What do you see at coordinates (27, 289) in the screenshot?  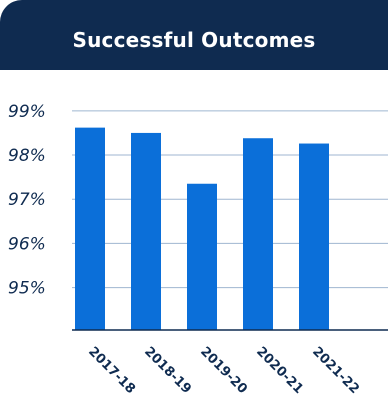 I see `y-tick-label: 95%` at bounding box center [27, 289].